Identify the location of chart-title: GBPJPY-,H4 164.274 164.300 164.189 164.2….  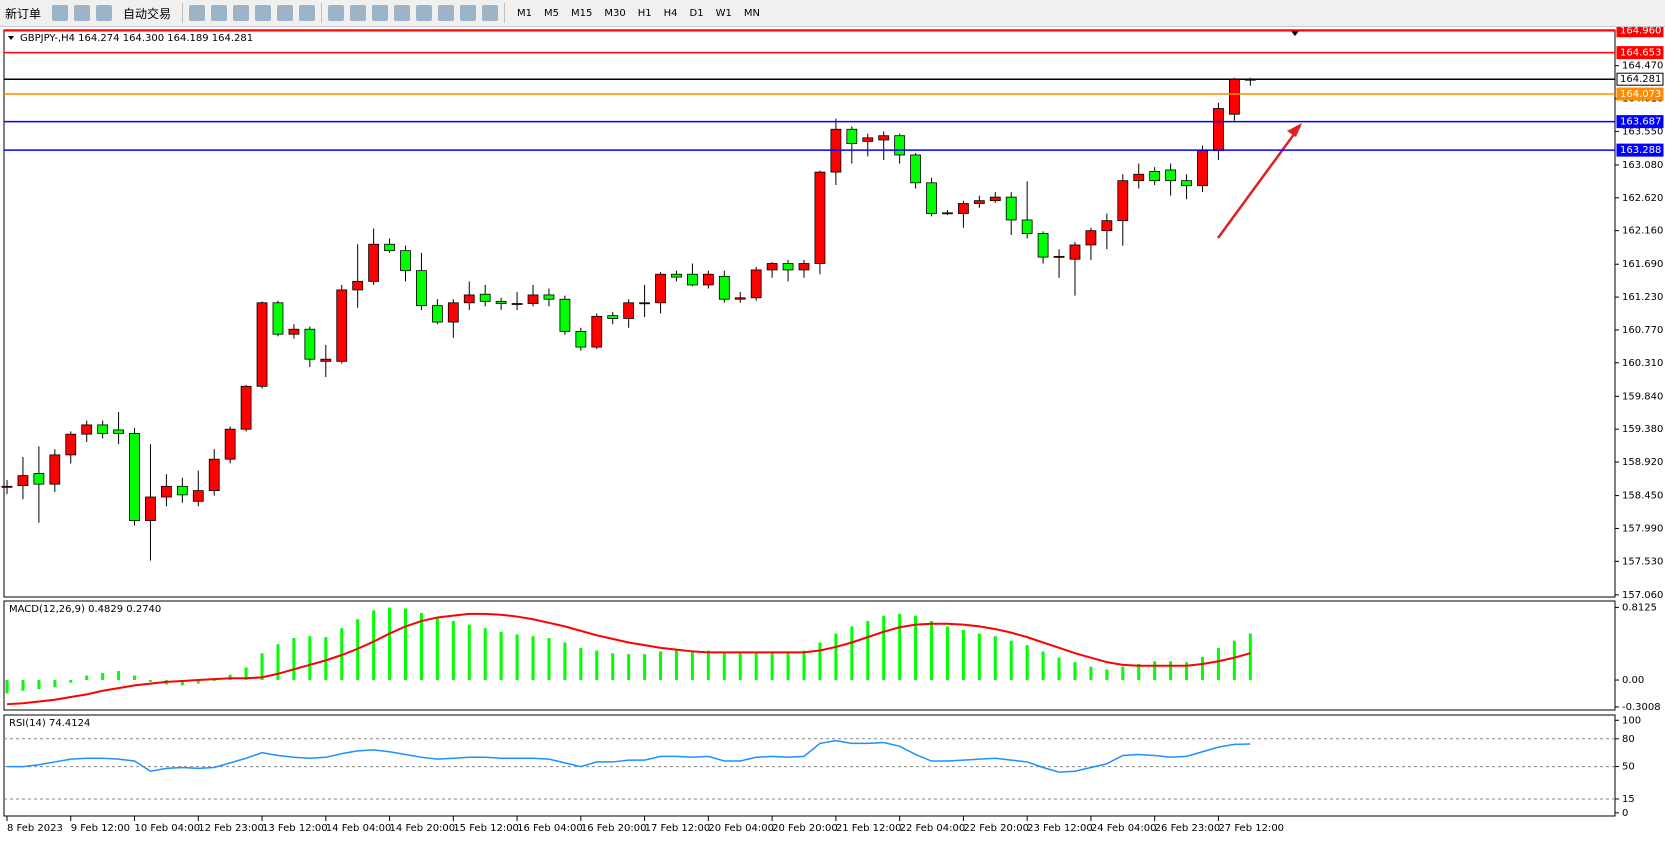
(136, 38).